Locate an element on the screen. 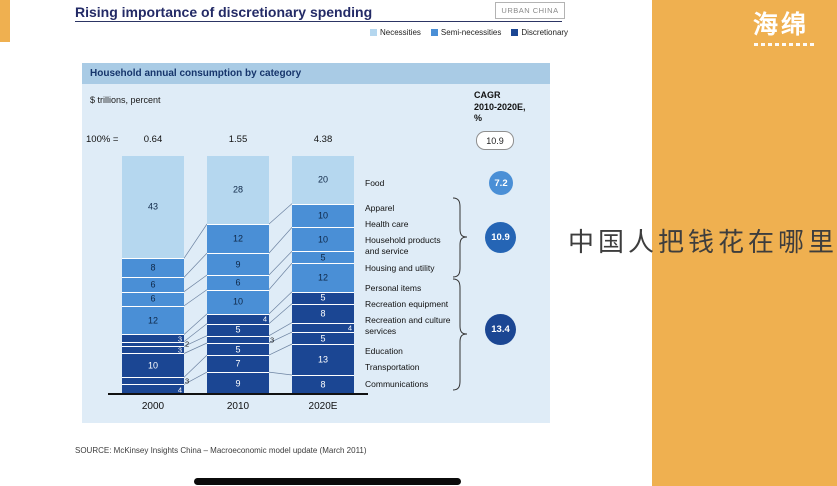  cagr-badge-discretionary: 13.4 is located at coordinates (500, 329).